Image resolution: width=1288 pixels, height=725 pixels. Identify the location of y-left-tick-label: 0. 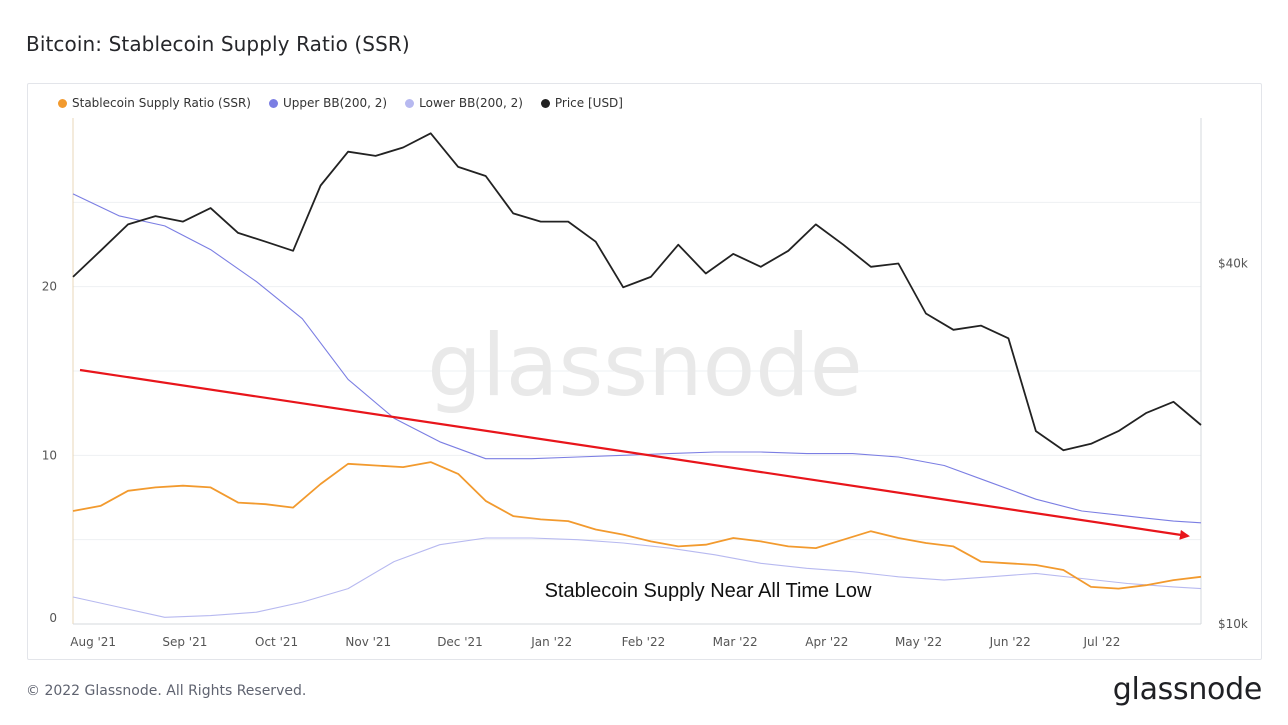
(53, 618).